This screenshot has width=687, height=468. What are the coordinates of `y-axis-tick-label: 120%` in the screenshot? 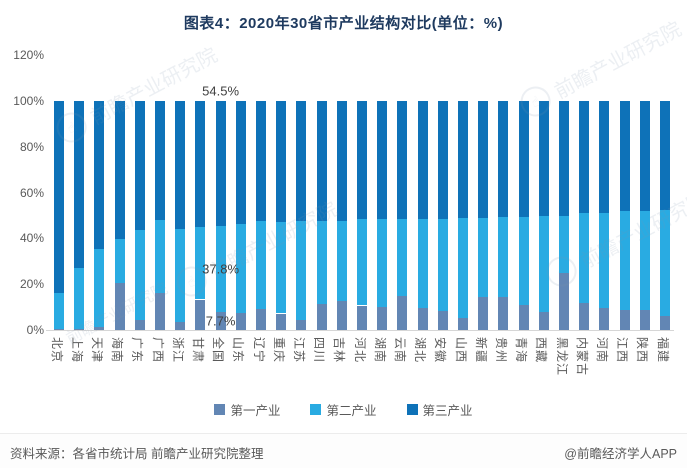 It's located at (28, 55).